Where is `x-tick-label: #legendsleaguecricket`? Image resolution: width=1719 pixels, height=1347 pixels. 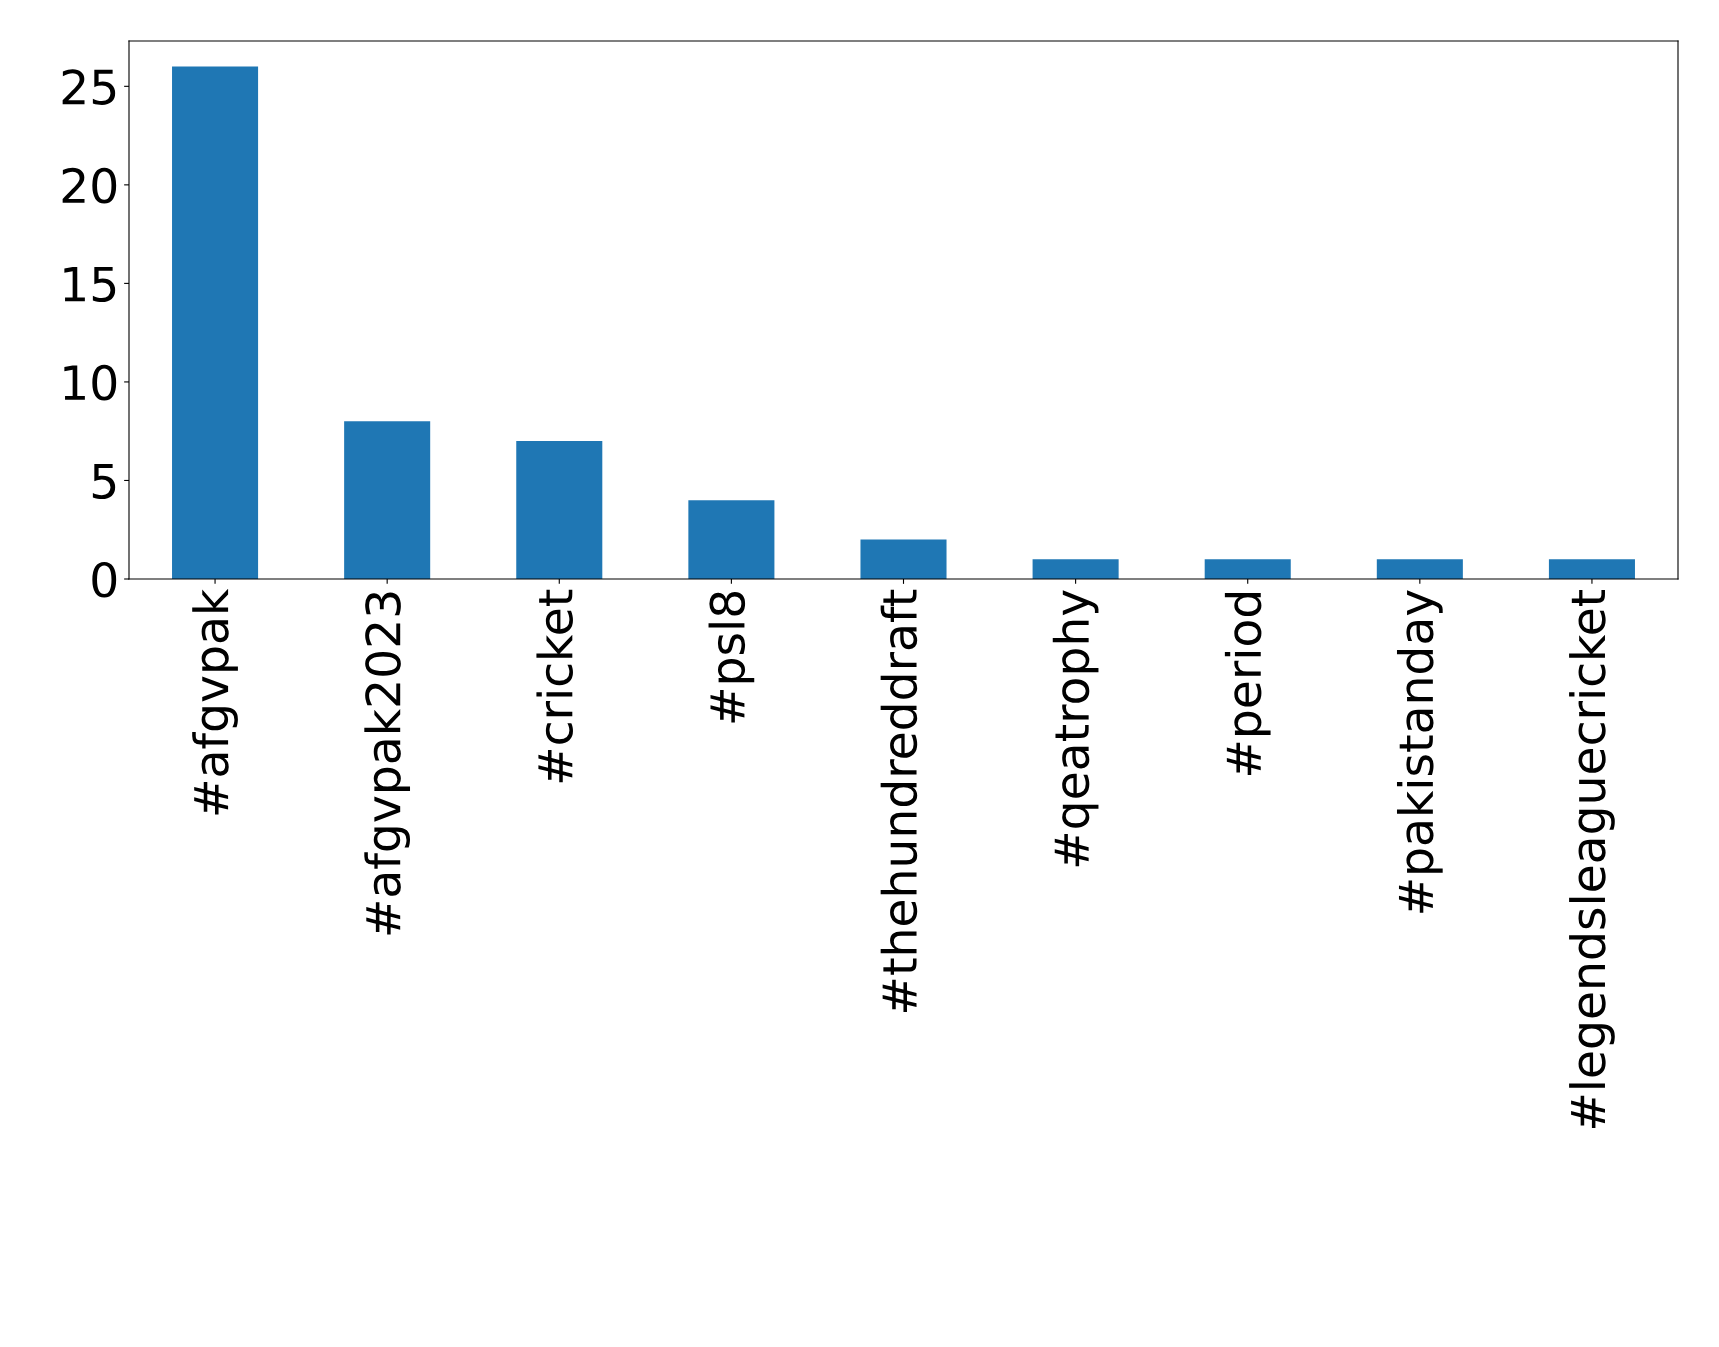 x-tick-label: #legendsleaguecricket is located at coordinates (1592, 859).